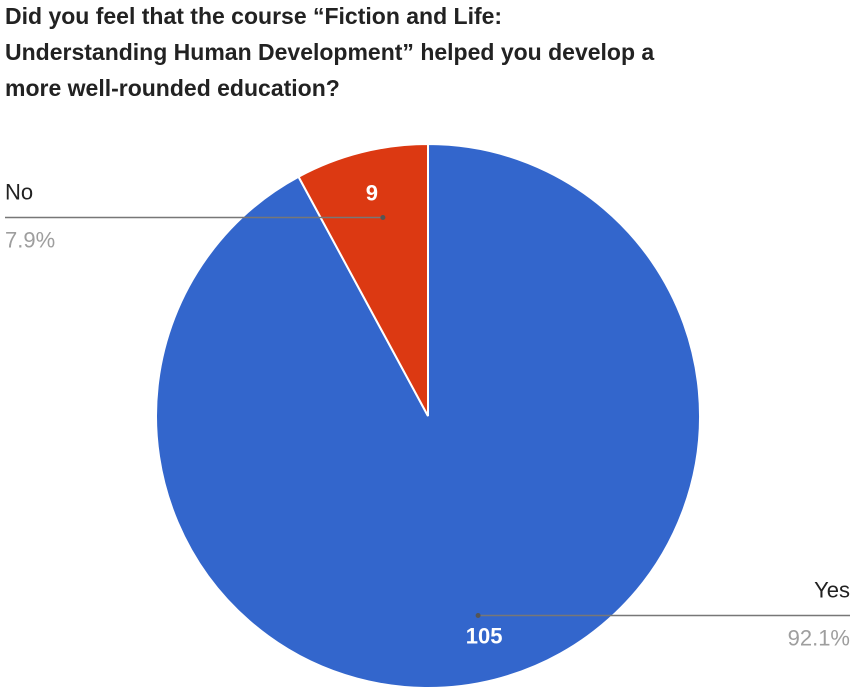 This screenshot has height=695, width=856. Describe the element at coordinates (19, 191) in the screenshot. I see `legend-label: No` at that location.